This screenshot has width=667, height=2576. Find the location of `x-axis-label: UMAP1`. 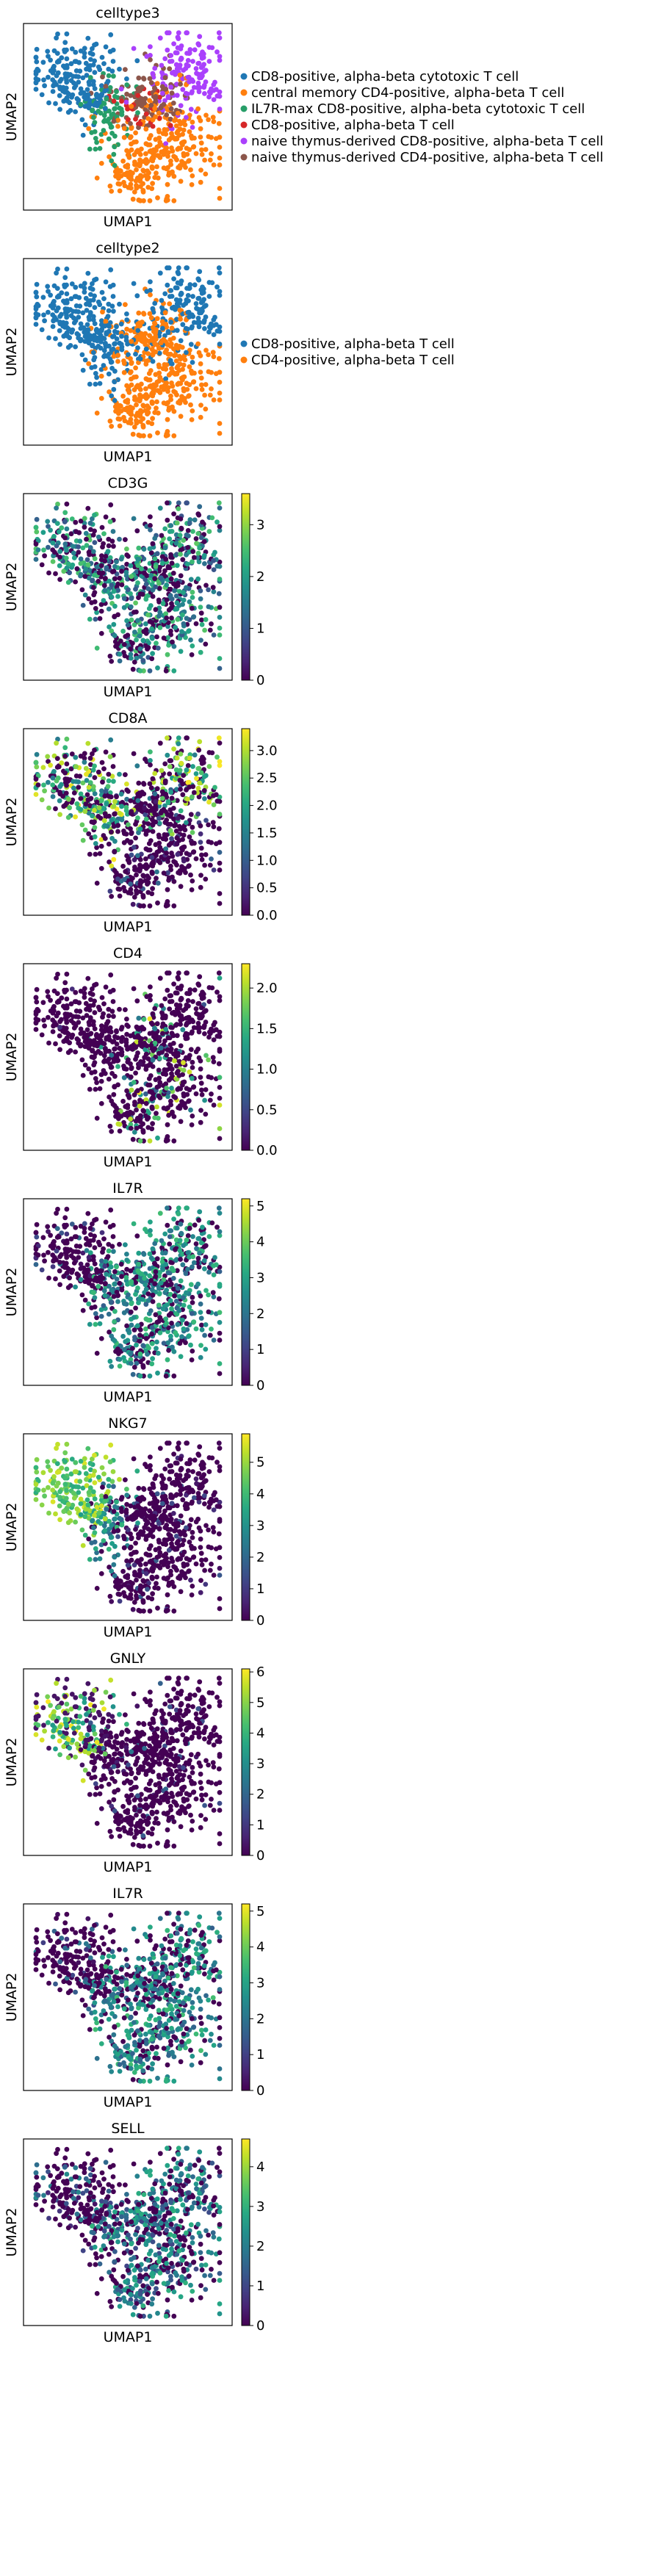

x-axis-label: UMAP1 is located at coordinates (128, 457).